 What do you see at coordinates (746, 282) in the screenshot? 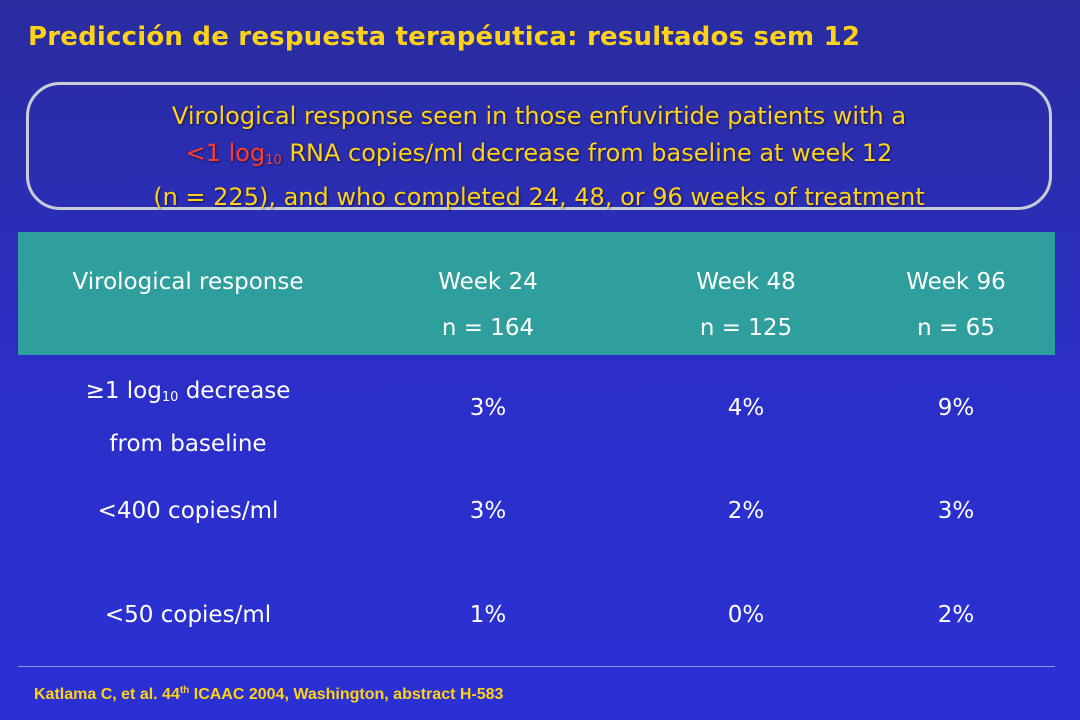
I see `header-week-48-label: Week 48` at bounding box center [746, 282].